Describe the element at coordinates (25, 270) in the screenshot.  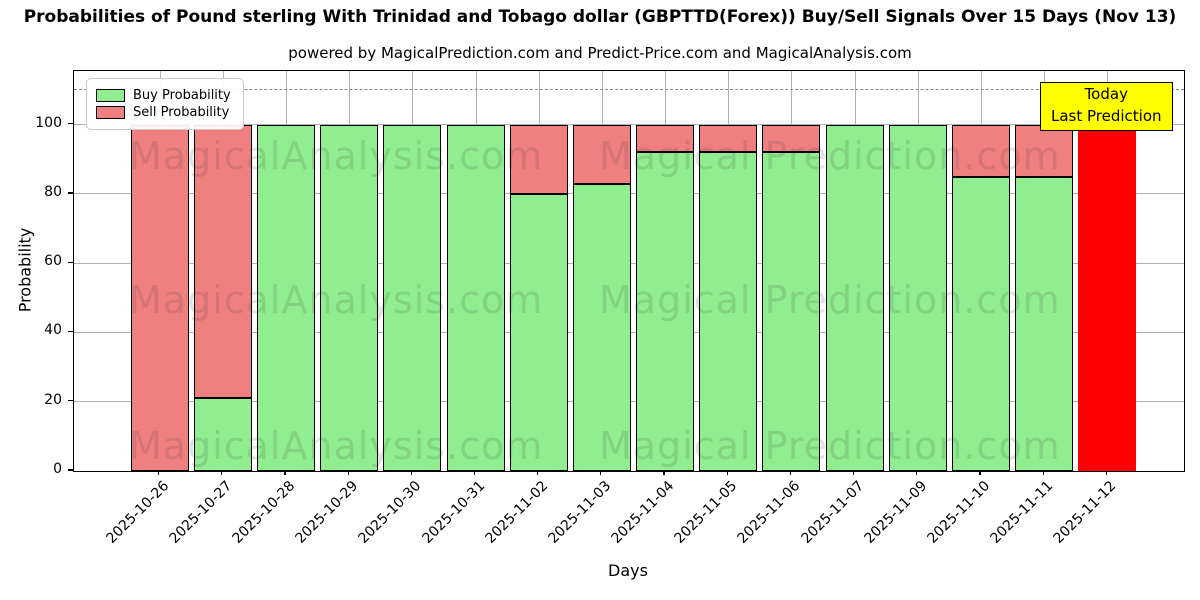
I see `y-axis-label: Probability` at that location.